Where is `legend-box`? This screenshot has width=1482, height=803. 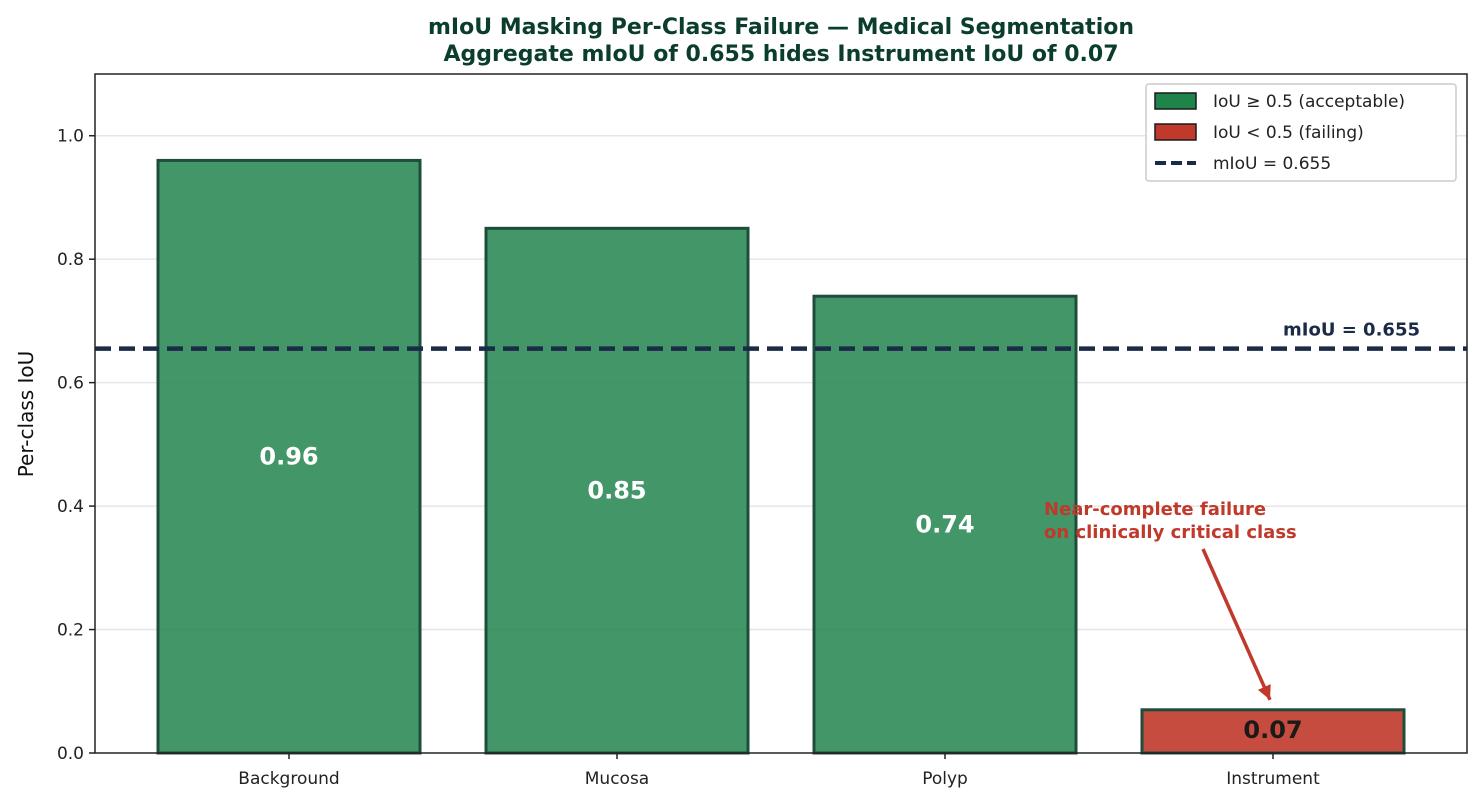 legend-box is located at coordinates (1301, 132).